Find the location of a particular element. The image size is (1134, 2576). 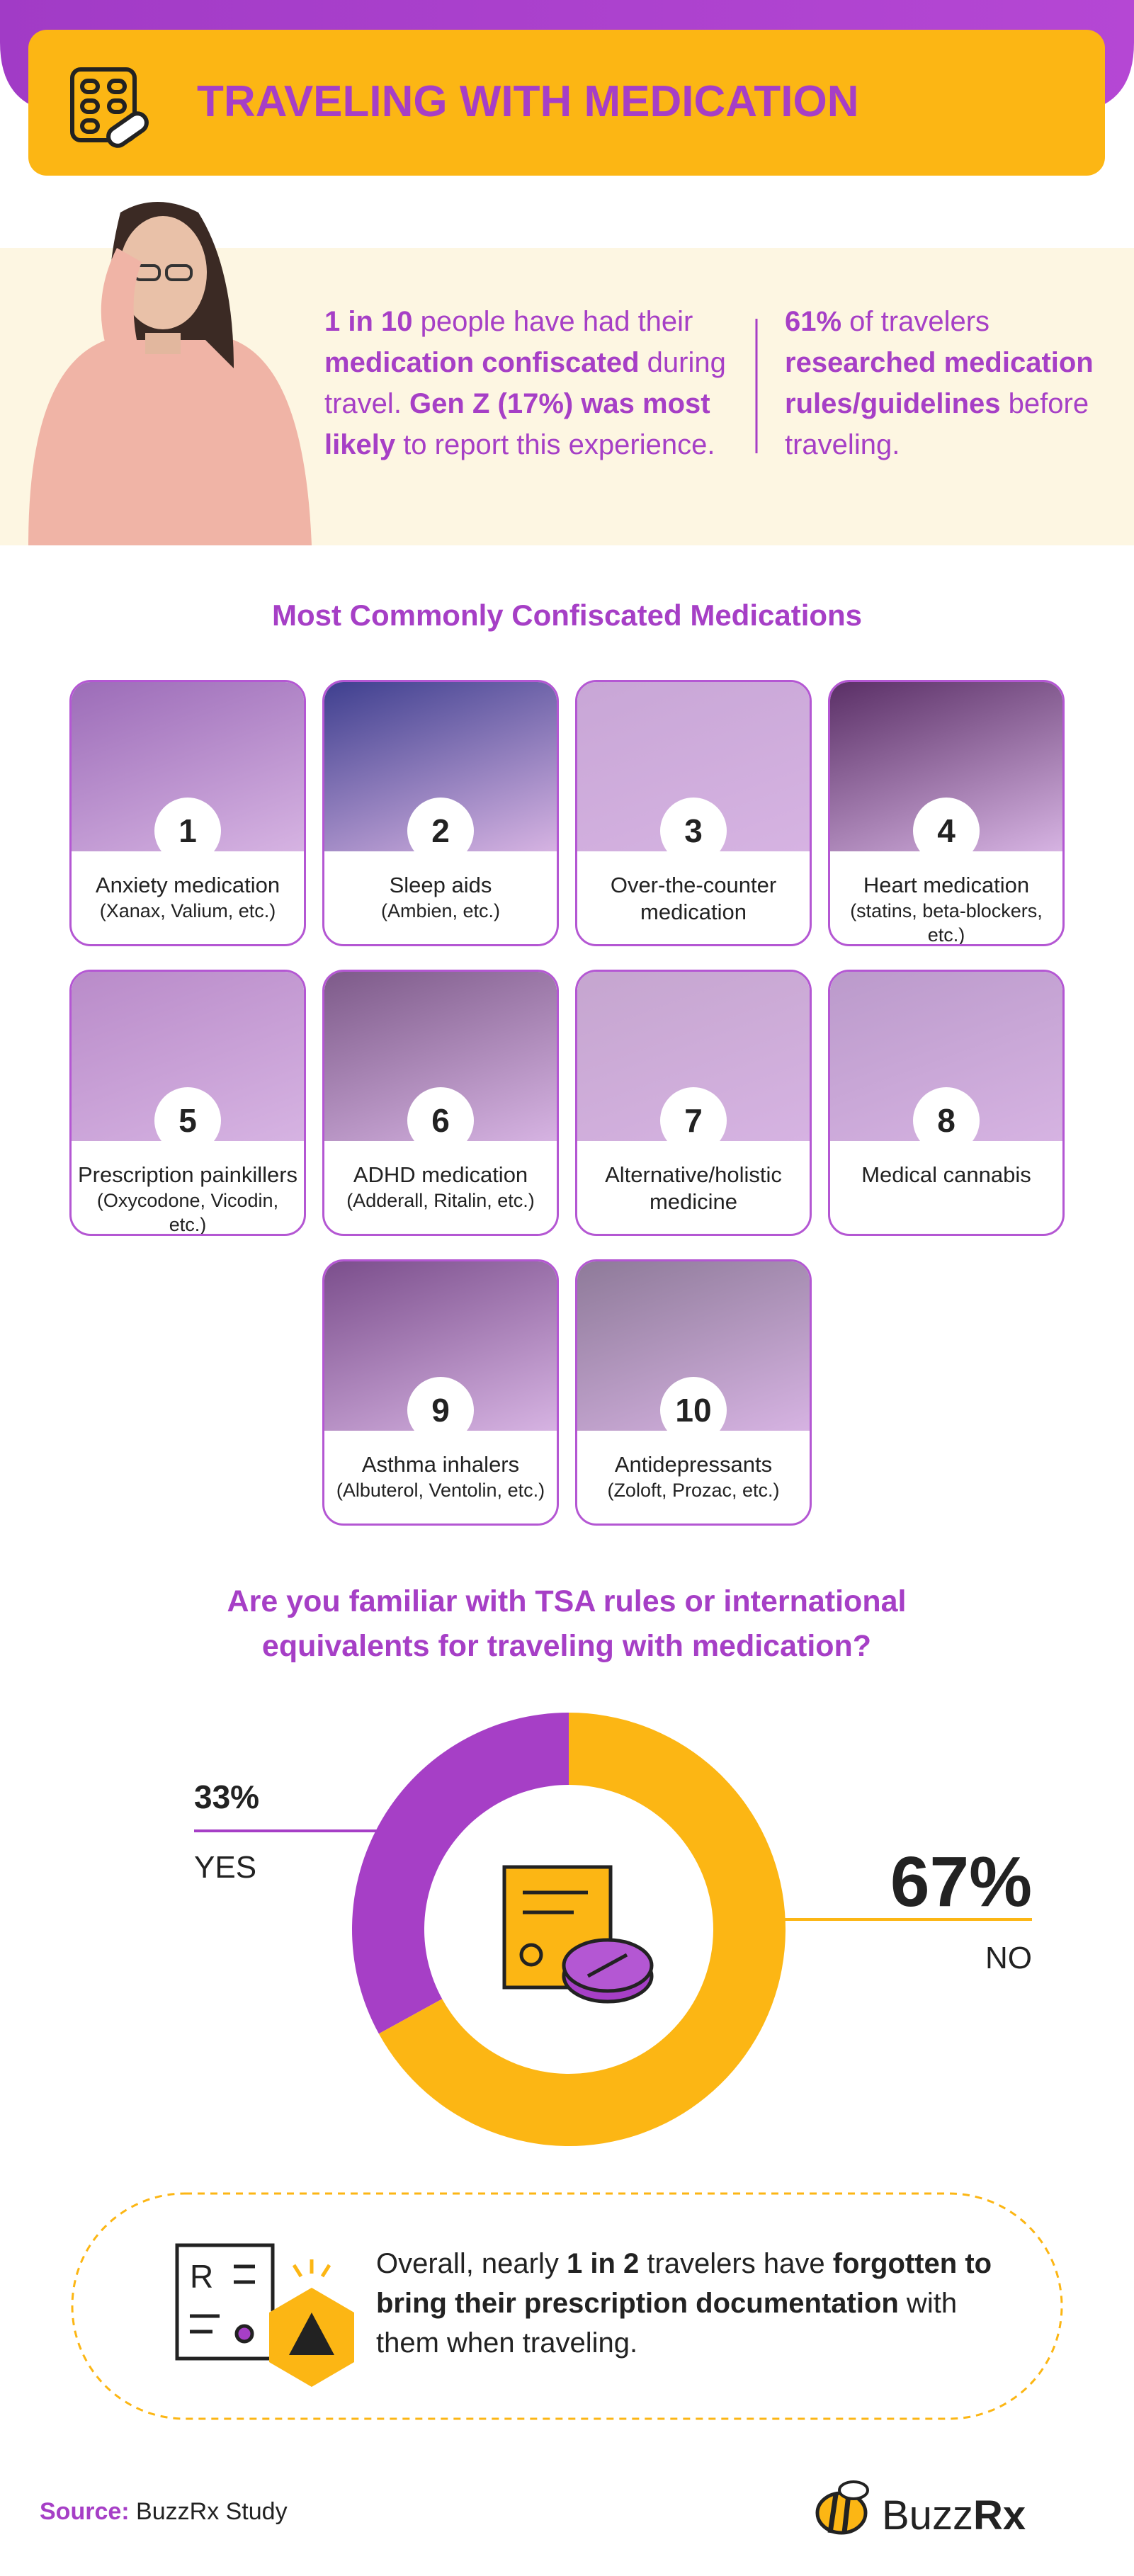

card-label-box: Over-the-counter medication is located at coordinates (693, 899).